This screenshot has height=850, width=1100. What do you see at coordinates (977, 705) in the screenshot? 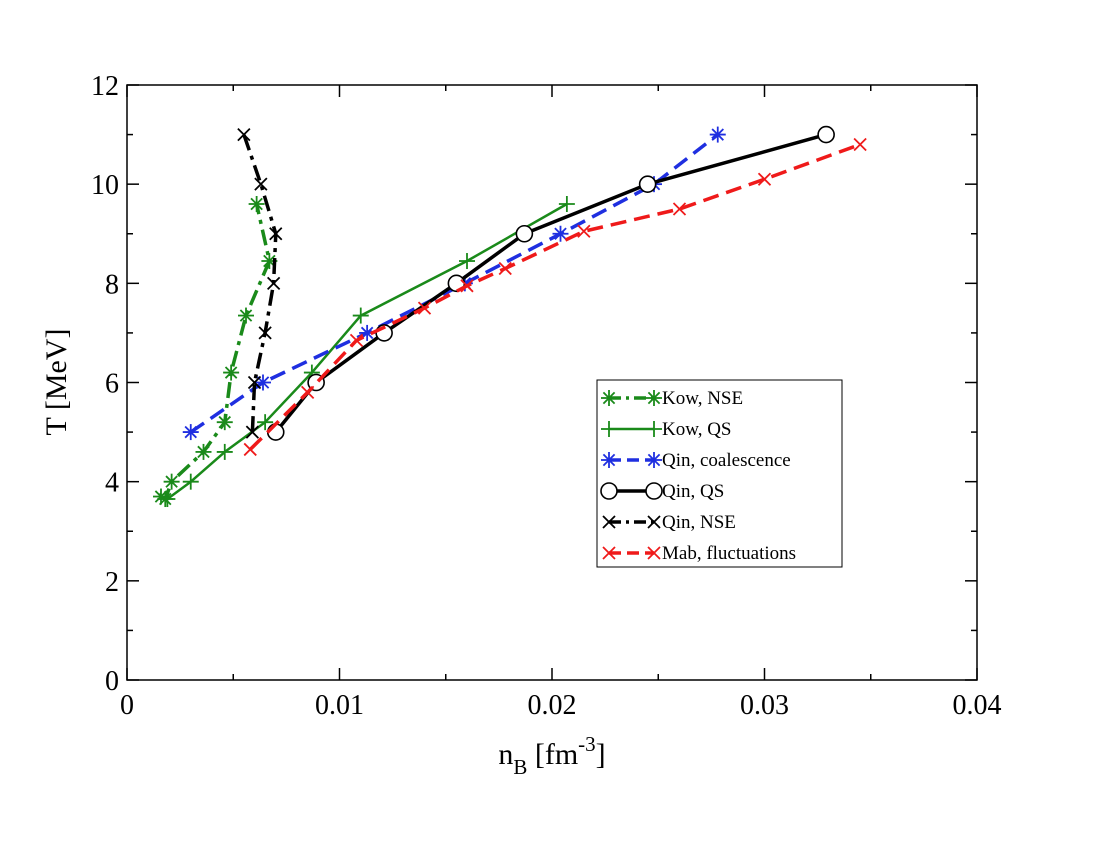
I see `x-tick-label: 0.04` at bounding box center [977, 705].